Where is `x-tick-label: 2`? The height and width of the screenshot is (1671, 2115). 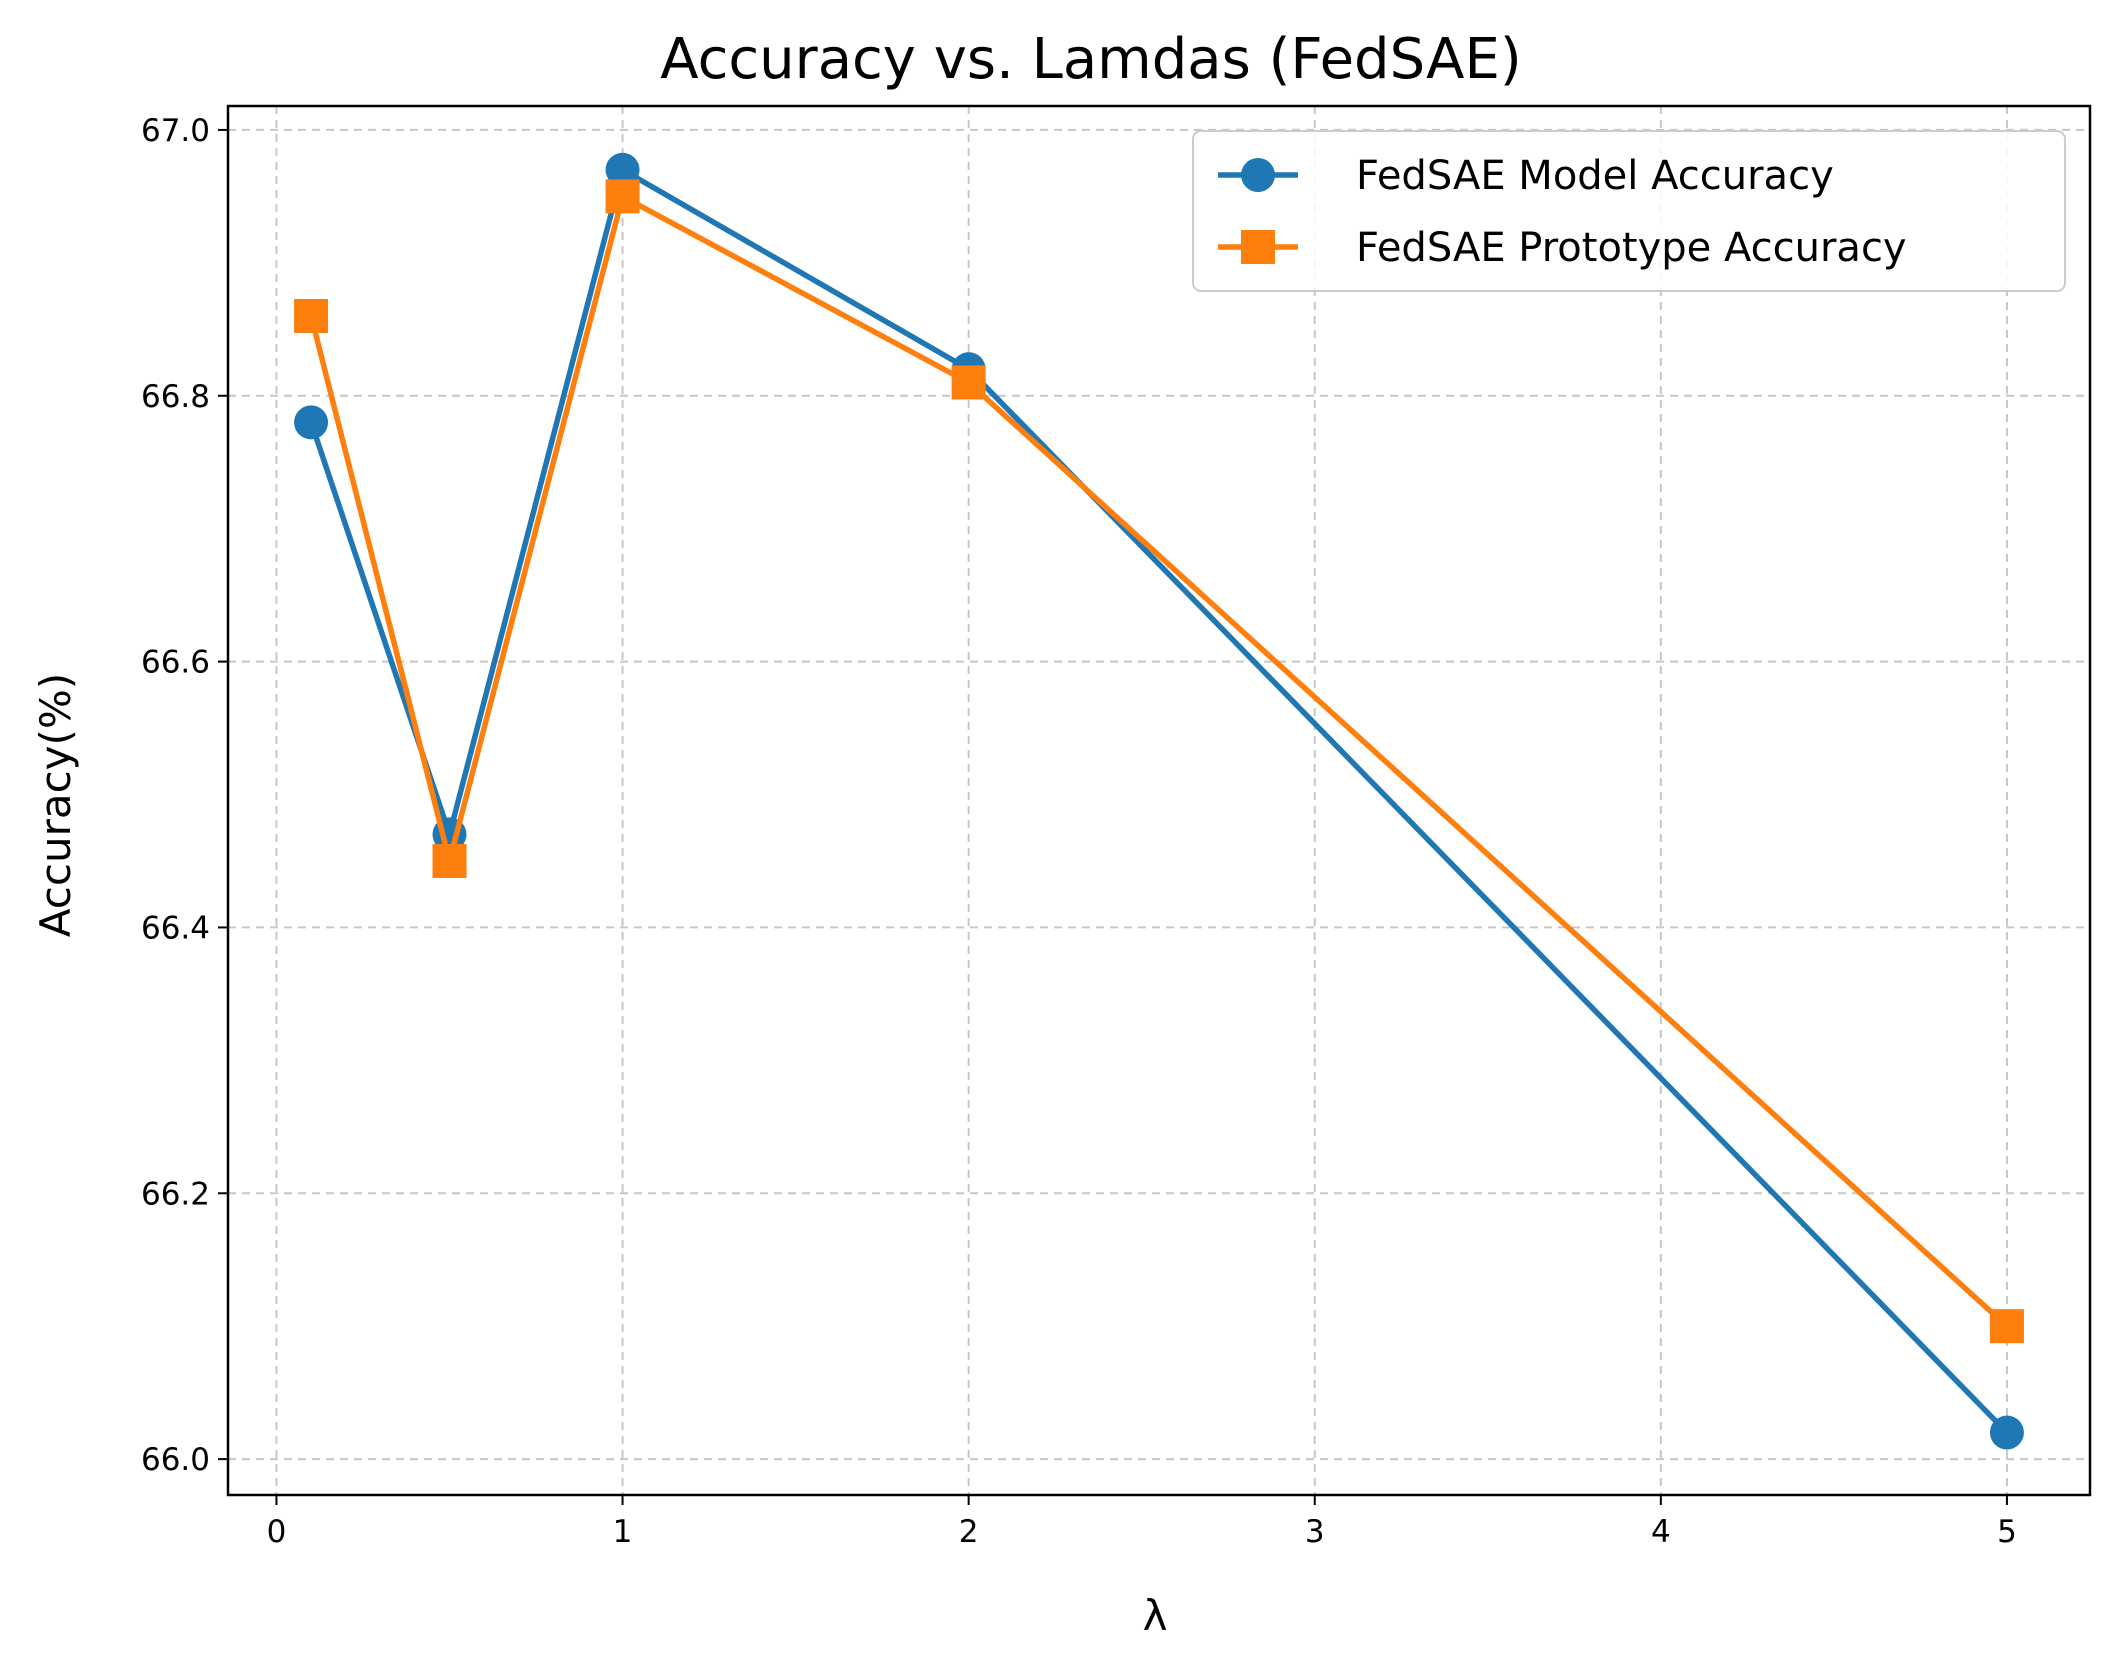 x-tick-label: 2 is located at coordinates (969, 1532).